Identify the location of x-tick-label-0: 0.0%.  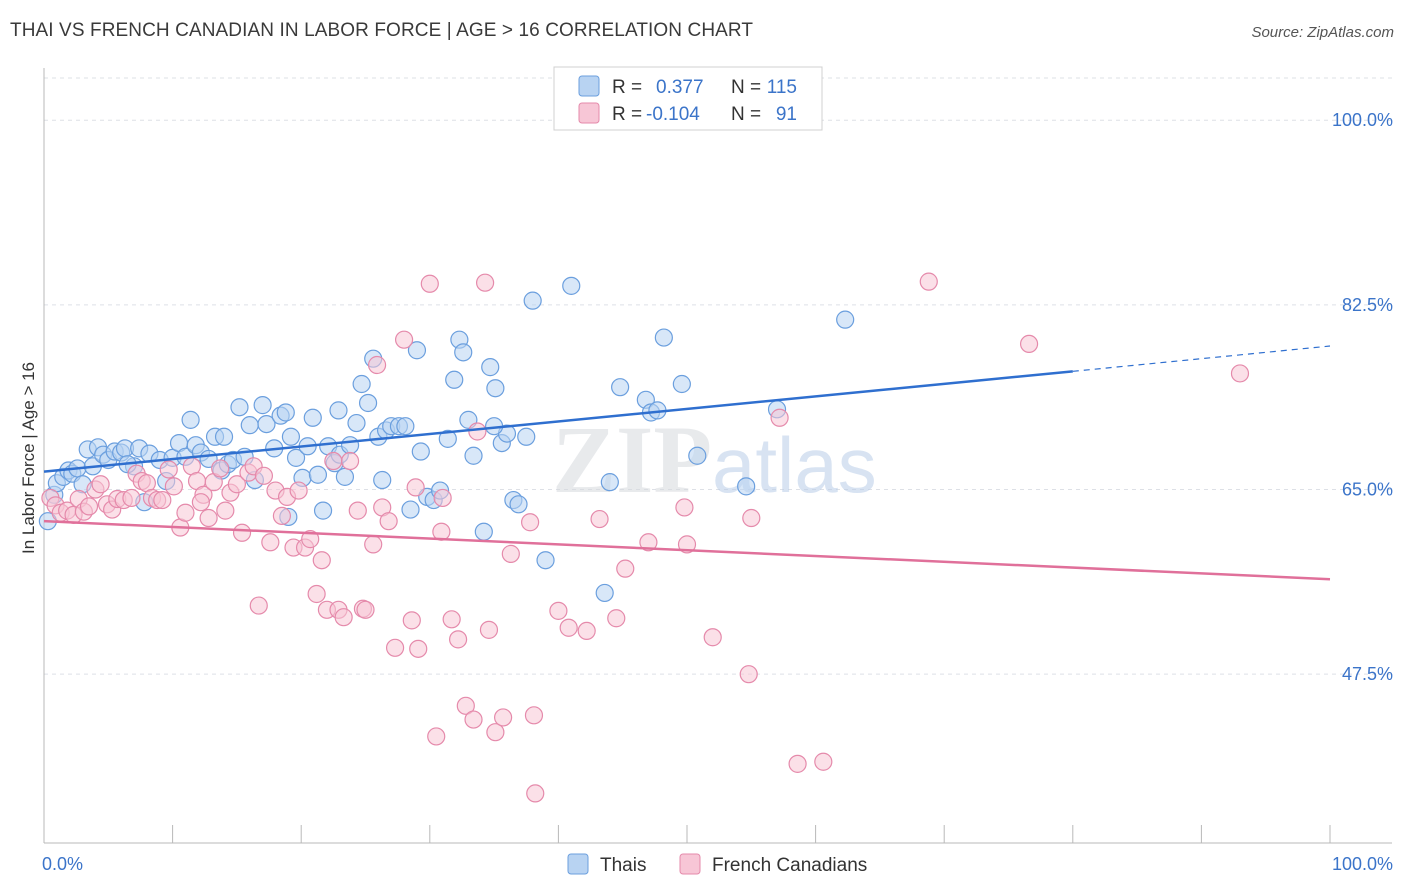
(62, 864).